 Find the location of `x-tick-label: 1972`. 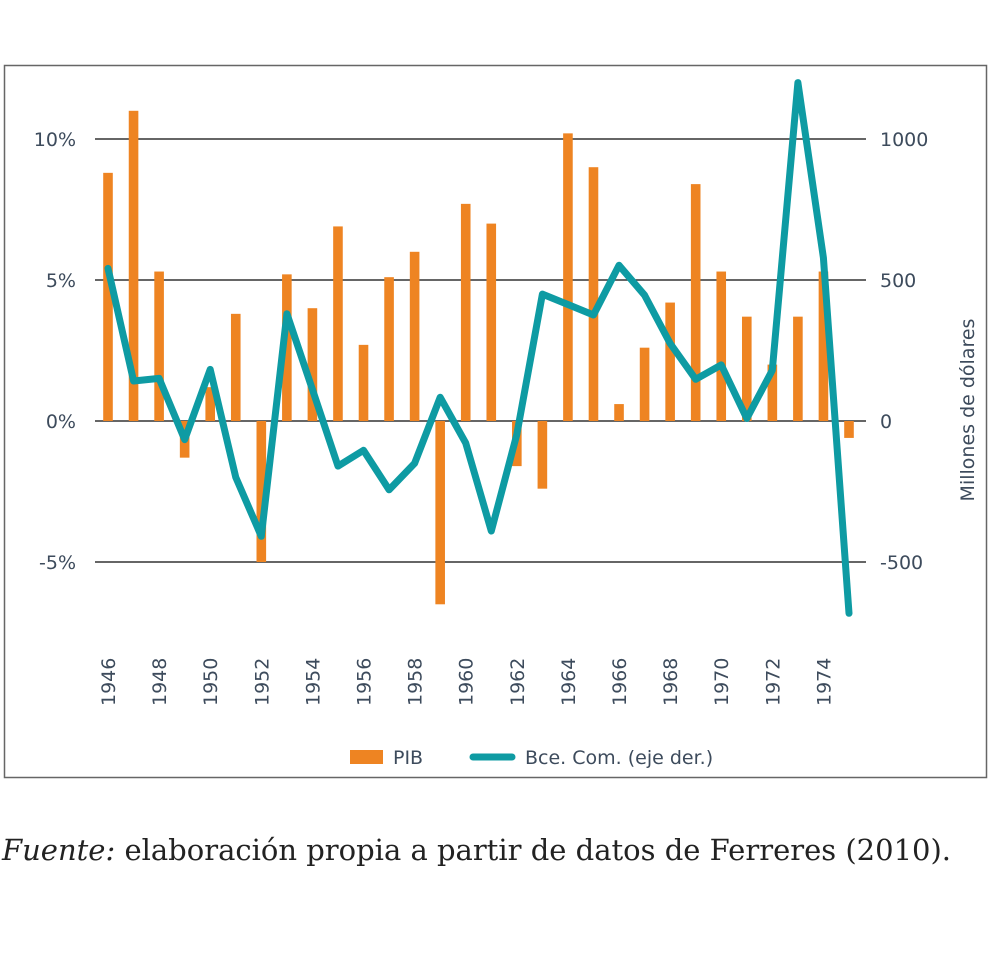

x-tick-label: 1972 is located at coordinates (773, 682).